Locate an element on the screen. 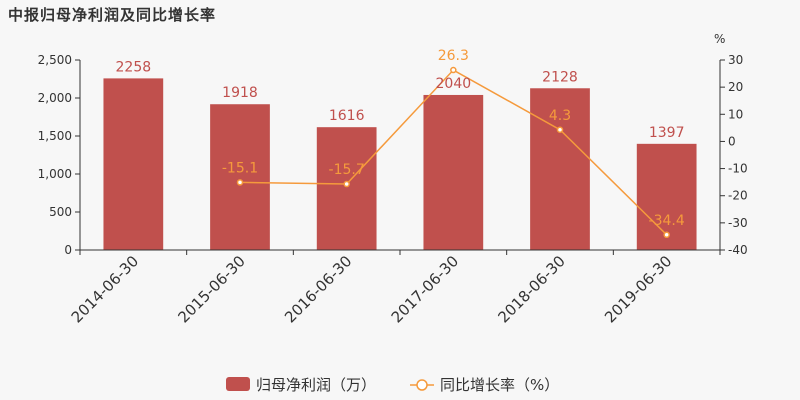 Image resolution: width=800 pixels, height=400 pixels. x-tick-label: 2016-06-30 is located at coordinates (318, 289).